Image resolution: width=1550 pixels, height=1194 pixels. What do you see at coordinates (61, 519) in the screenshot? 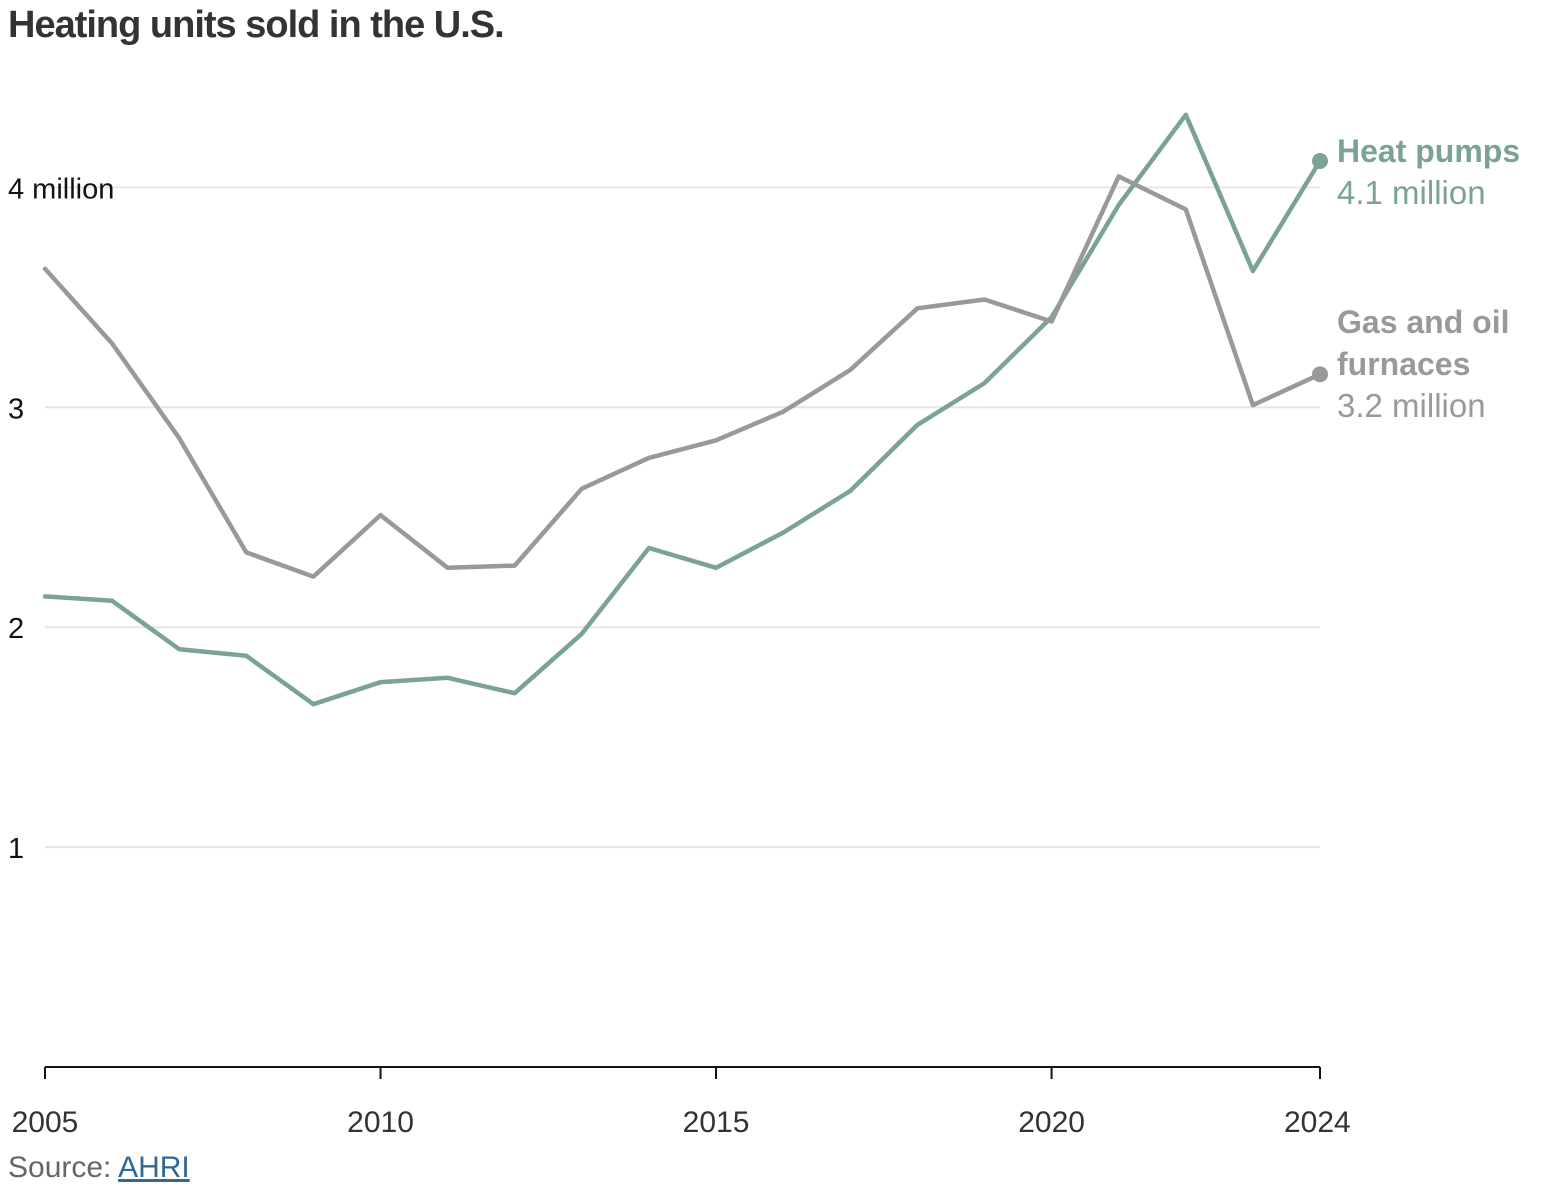
I see `y-axis-tick-labels: 4 million 3 2 1` at bounding box center [61, 519].